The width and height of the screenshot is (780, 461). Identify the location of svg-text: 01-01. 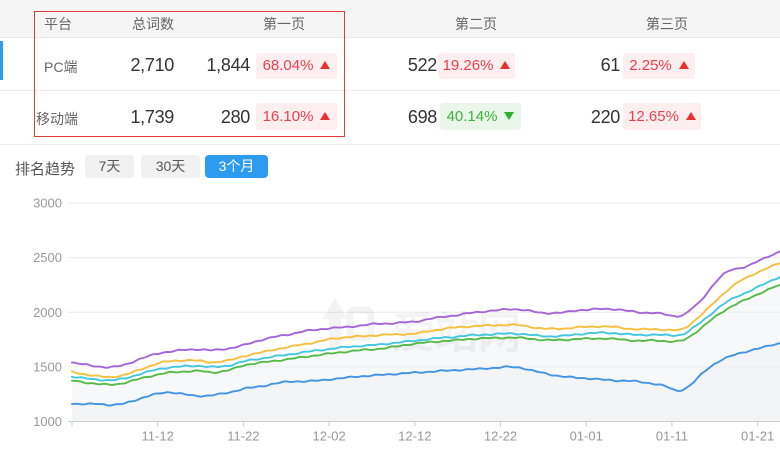
(586, 436).